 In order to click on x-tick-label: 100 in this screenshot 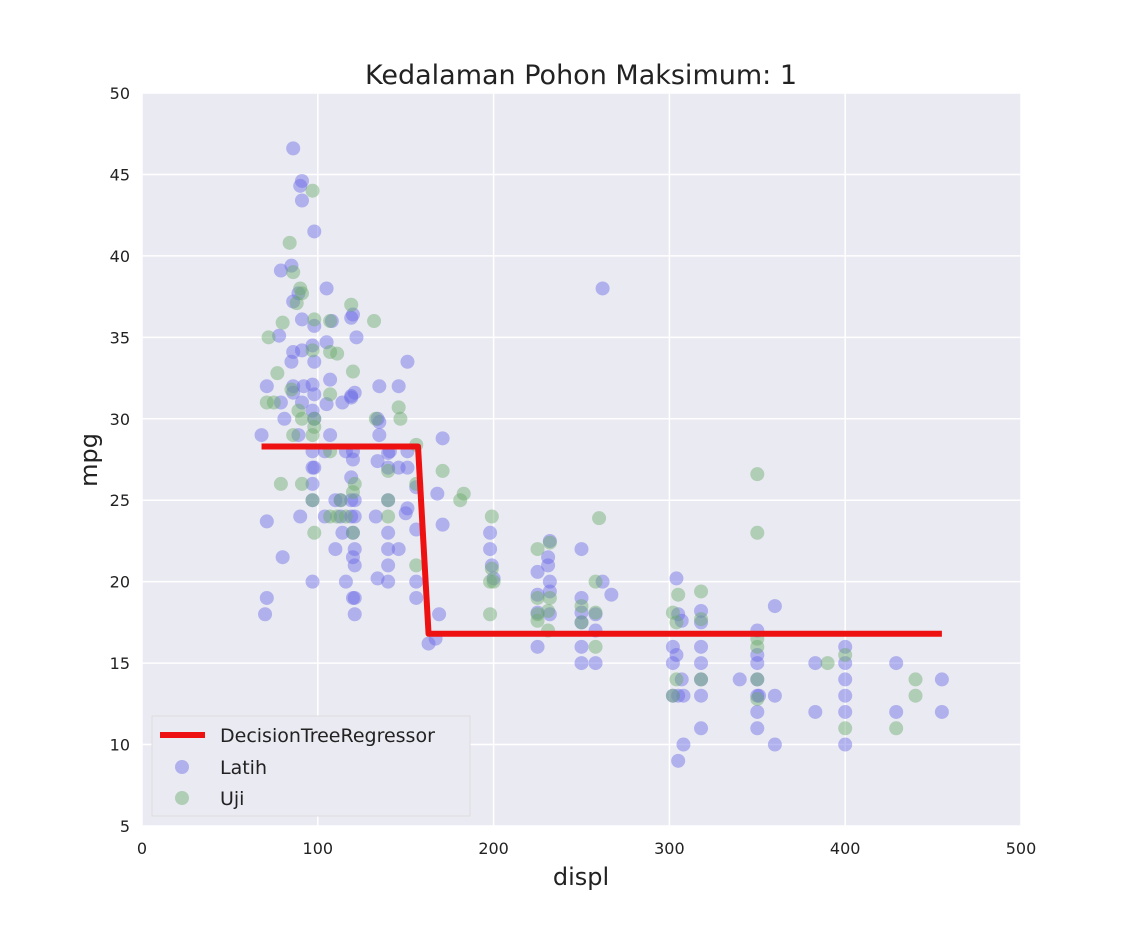, I will do `click(318, 848)`.